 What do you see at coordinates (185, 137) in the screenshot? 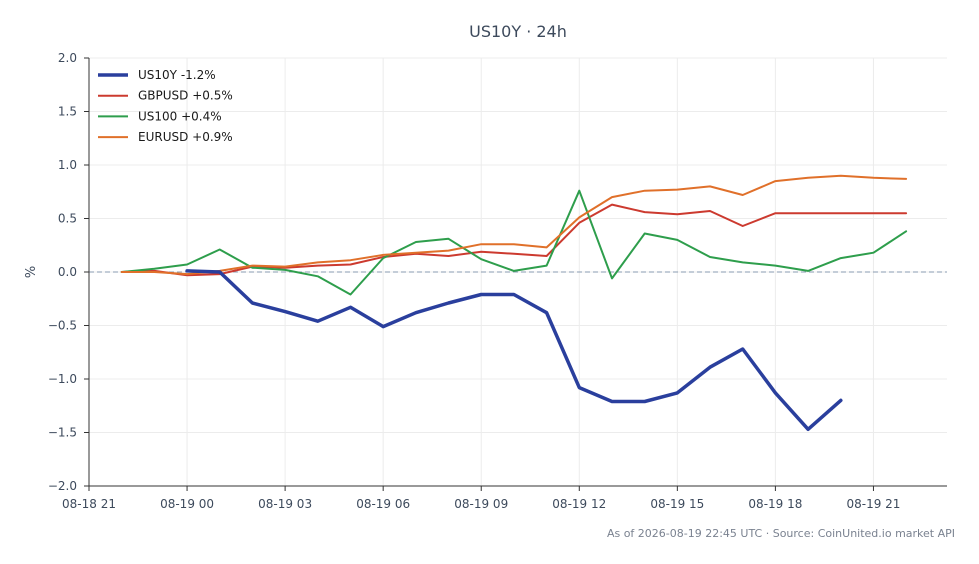
I see `legend-label-3: EURUSD +0.9%` at bounding box center [185, 137].